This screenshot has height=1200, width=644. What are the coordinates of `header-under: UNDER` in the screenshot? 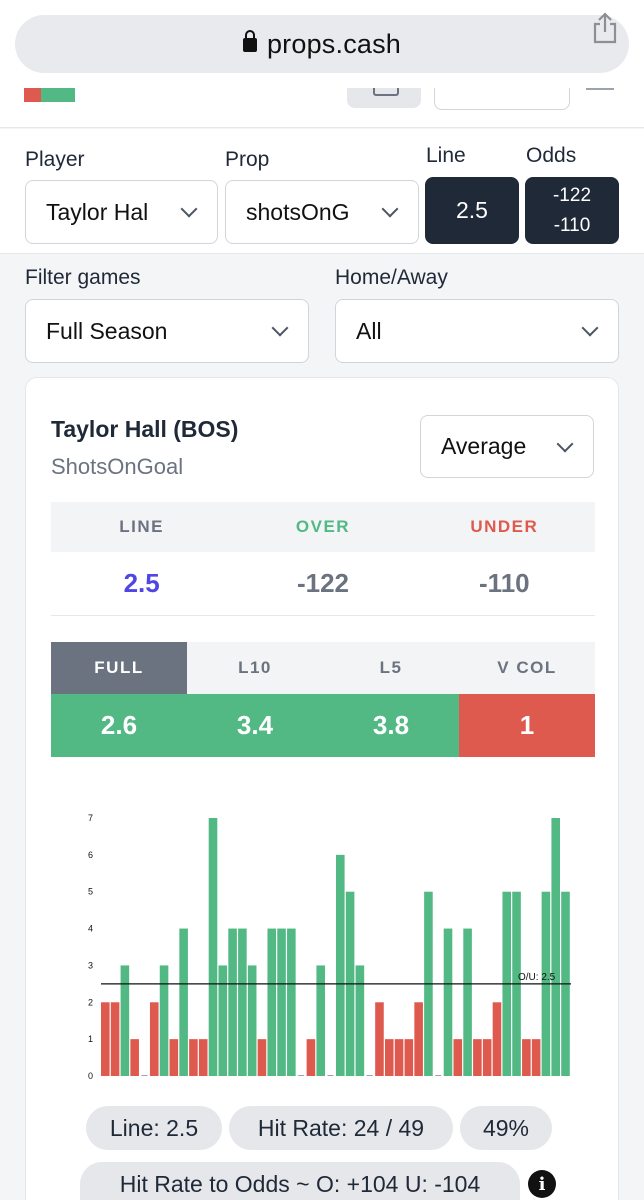 It's located at (504, 526).